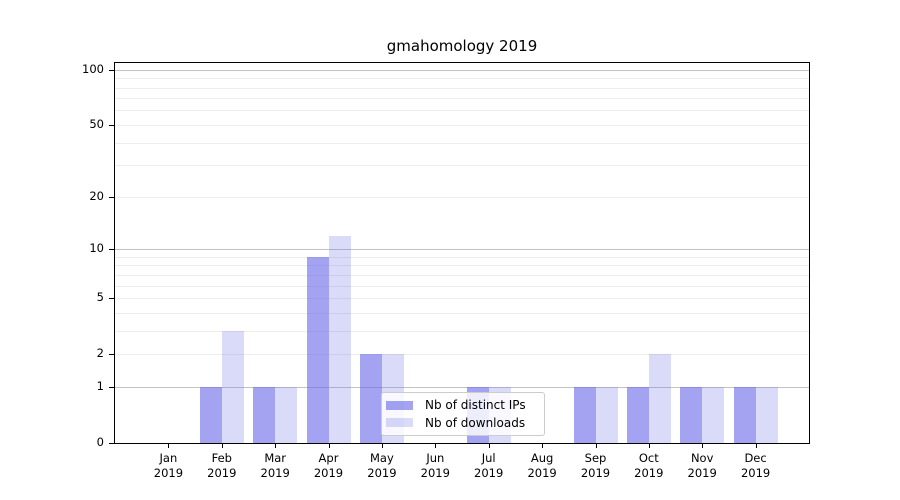  I want to click on x-tick-month: May, so click(382, 458).